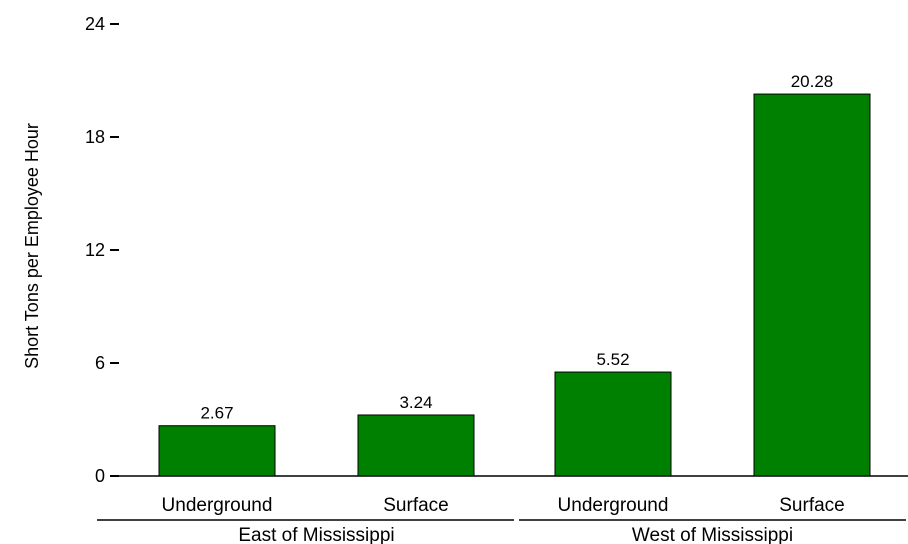 This screenshot has width=908, height=544. Describe the element at coordinates (95, 24) in the screenshot. I see `y-tick-label: 24` at that location.